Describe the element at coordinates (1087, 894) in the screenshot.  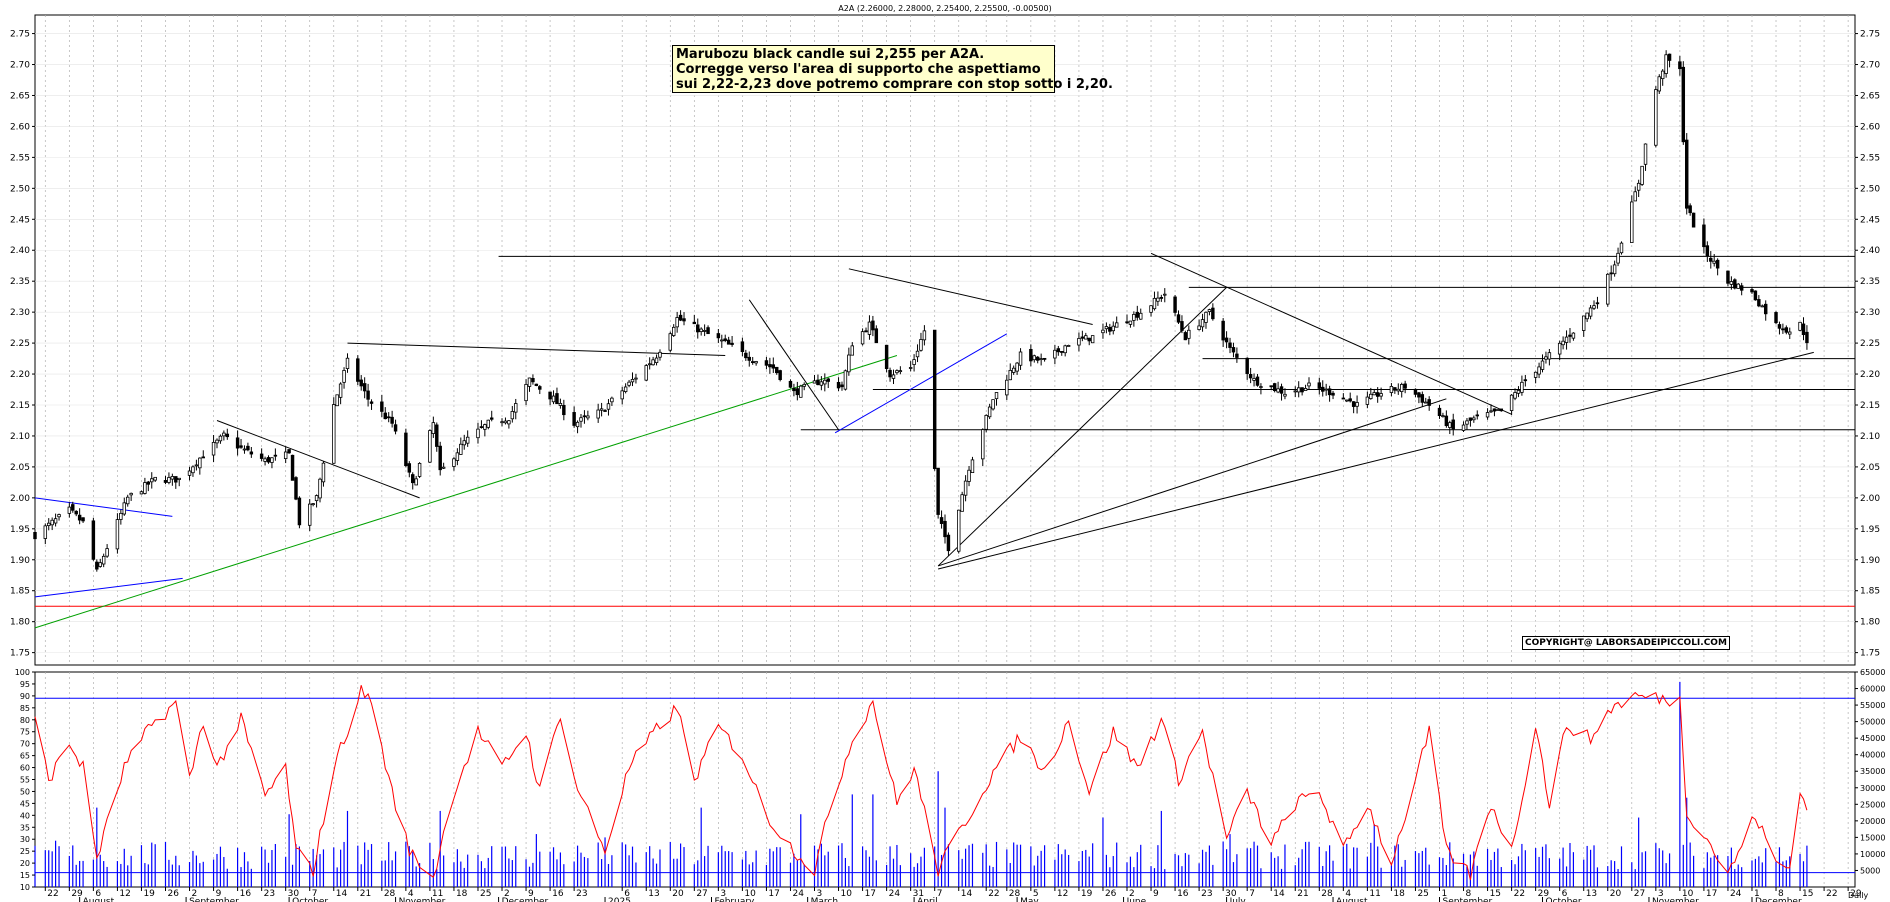
I see `x-day-label: 19` at that location.